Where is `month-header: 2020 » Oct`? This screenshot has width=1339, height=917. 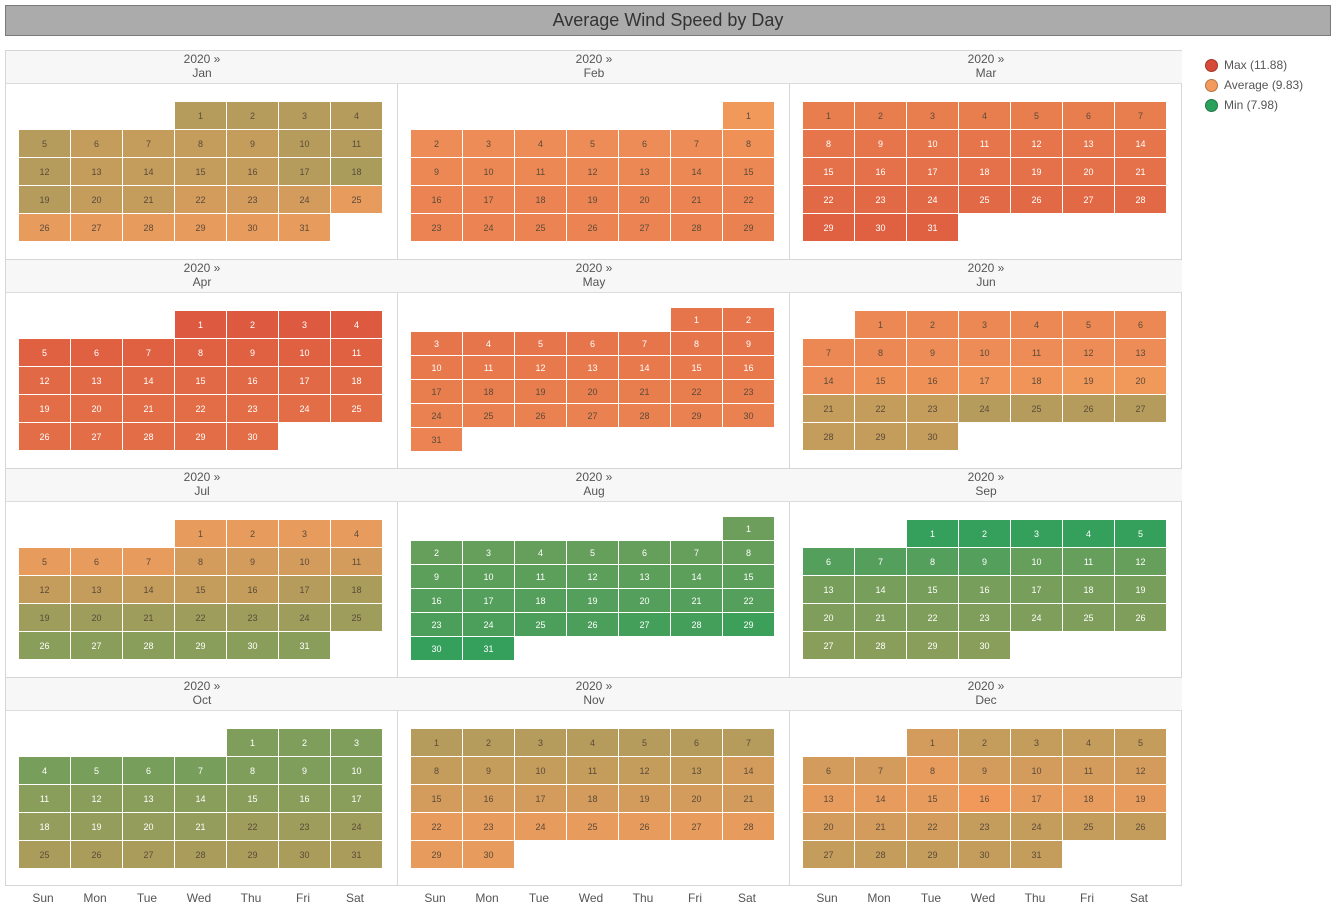
month-header: 2020 » Oct is located at coordinates (202, 694).